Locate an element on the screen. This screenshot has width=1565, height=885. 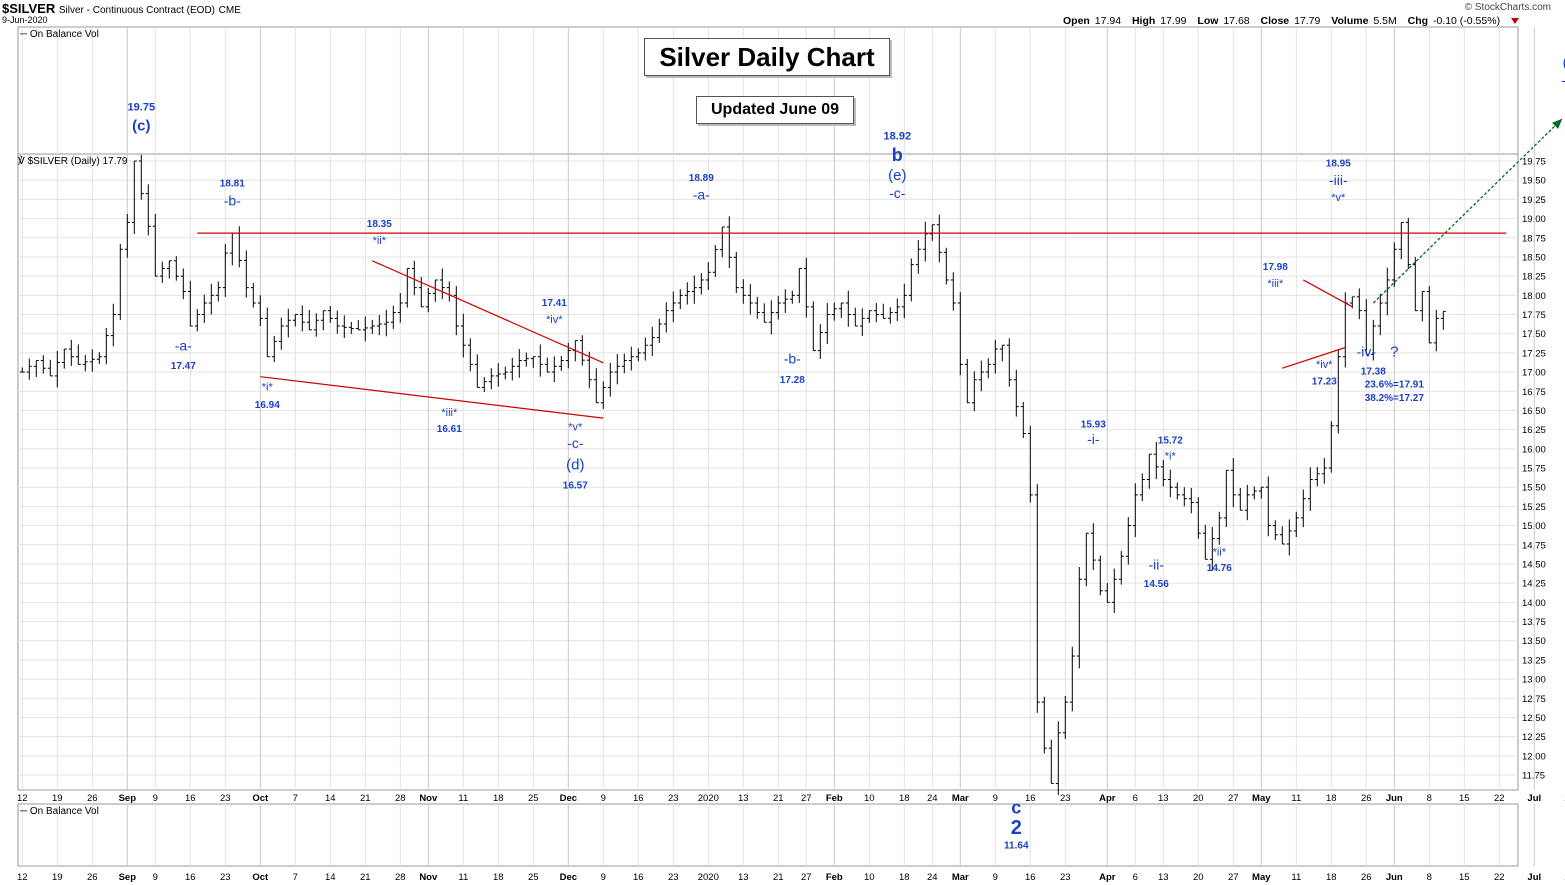
price-legend: ℣ $SILVER (Daily) 17.79 is located at coordinates (73, 161).